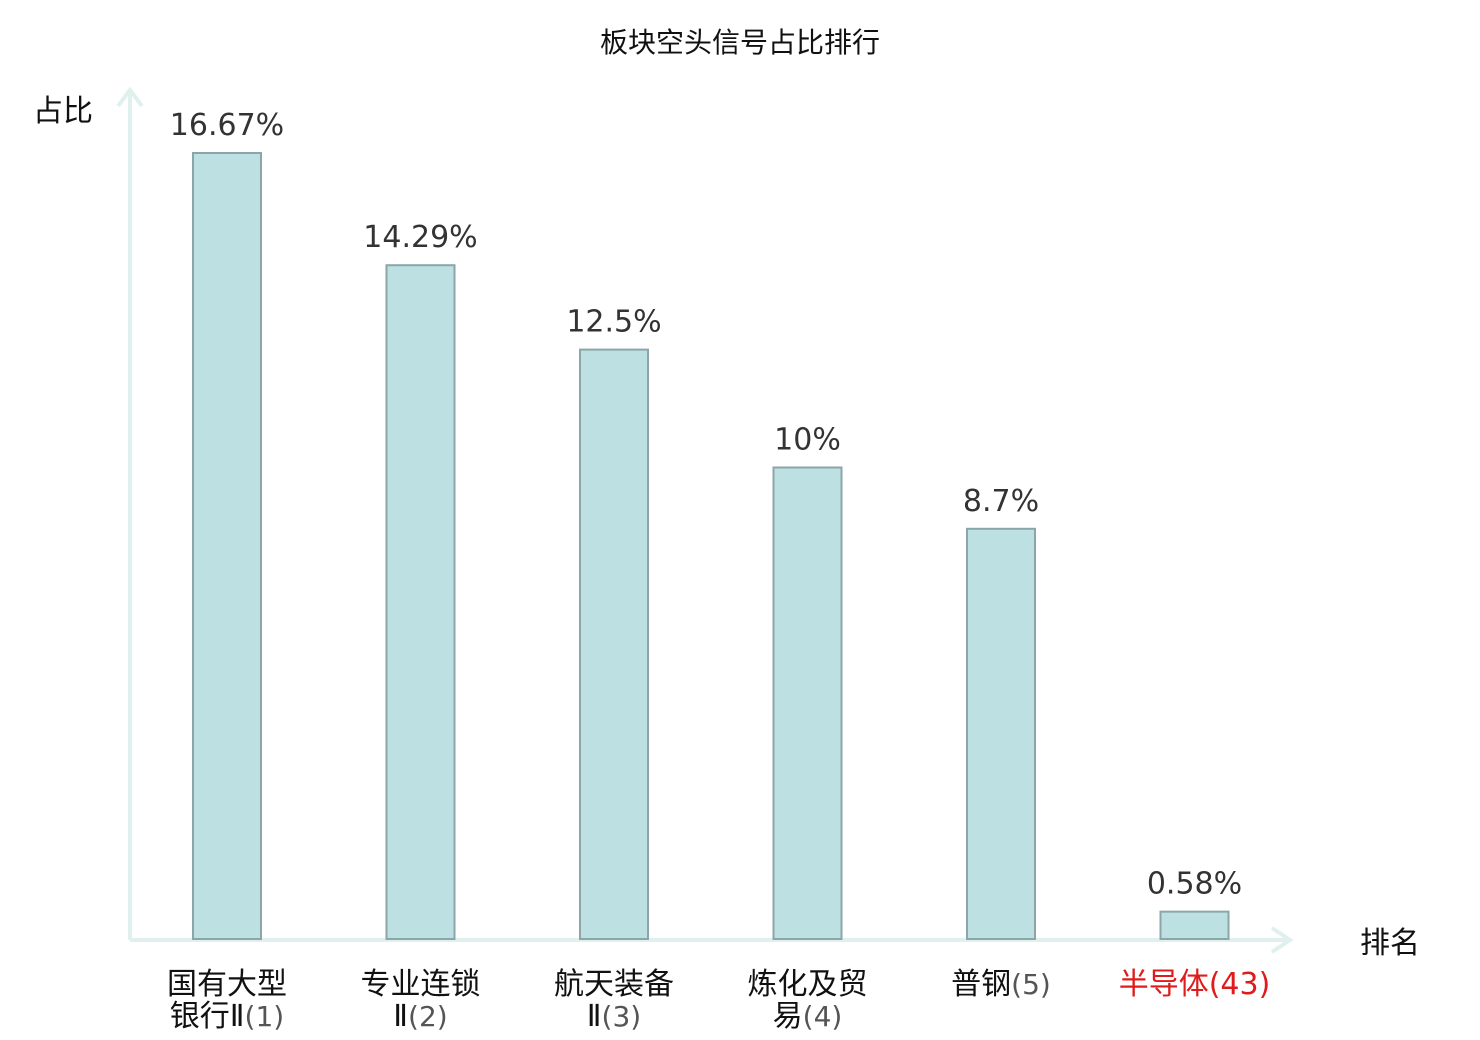 The width and height of the screenshot is (1480, 1040). What do you see at coordinates (63, 111) in the screenshot?
I see `y-axis-label: 占比` at bounding box center [63, 111].